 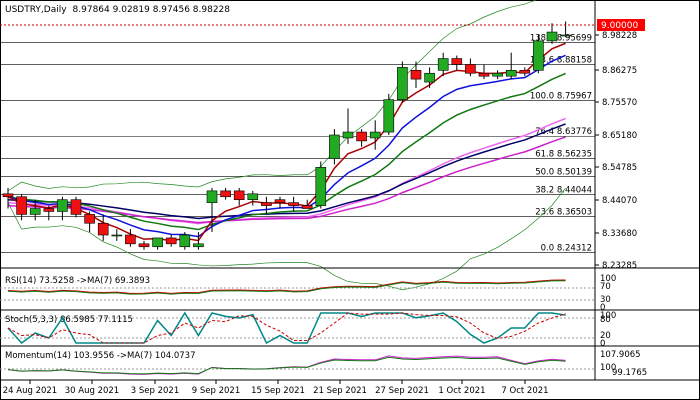 I want to click on stoch-k-line, so click(x=286, y=328).